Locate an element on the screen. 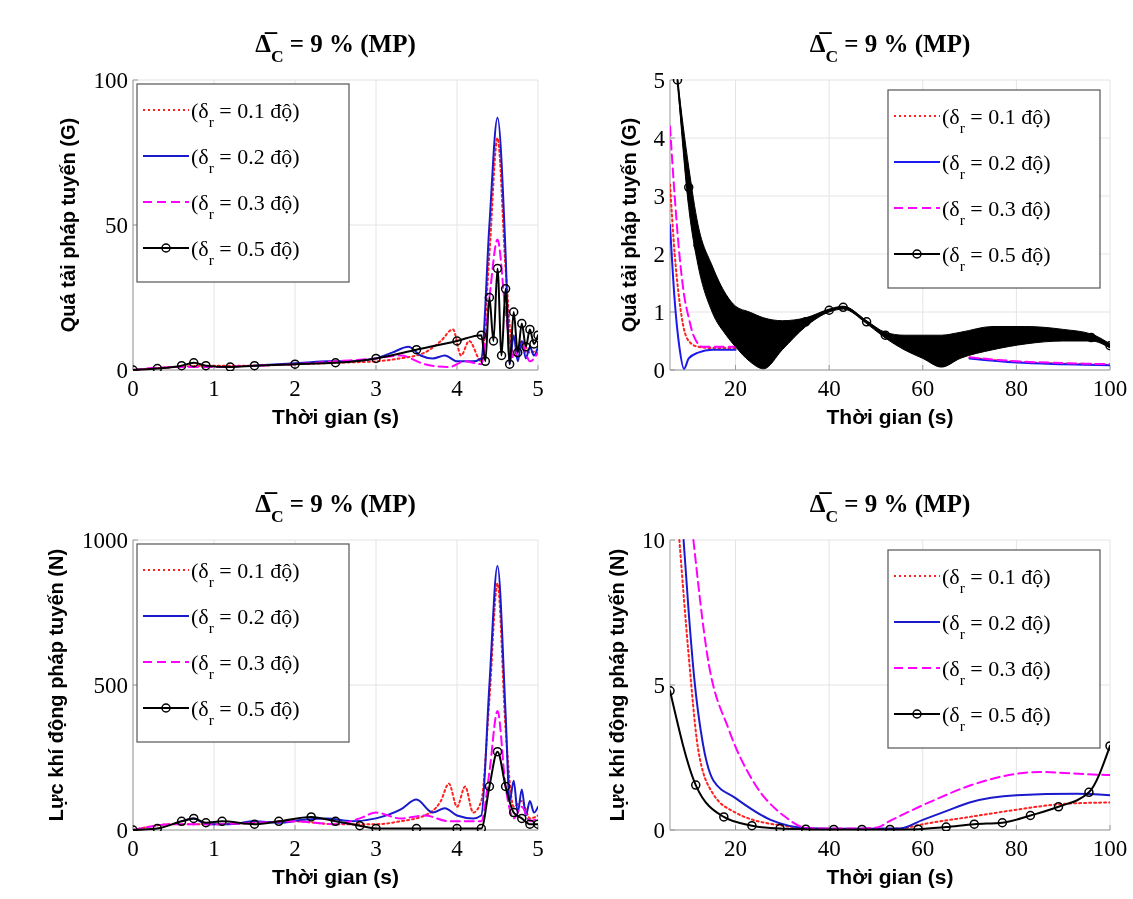  y-tick-label: 10 is located at coordinates (653, 541).